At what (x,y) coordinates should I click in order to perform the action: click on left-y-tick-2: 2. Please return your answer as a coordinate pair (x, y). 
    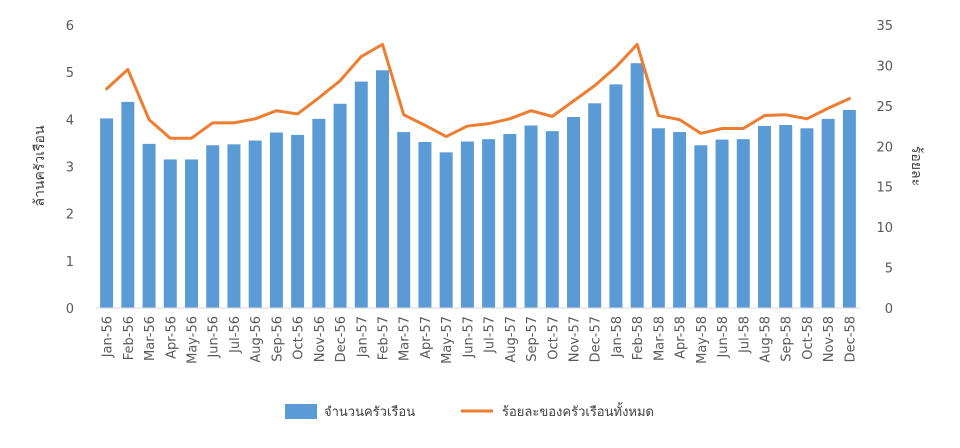
    Looking at the image, I should click on (70, 215).